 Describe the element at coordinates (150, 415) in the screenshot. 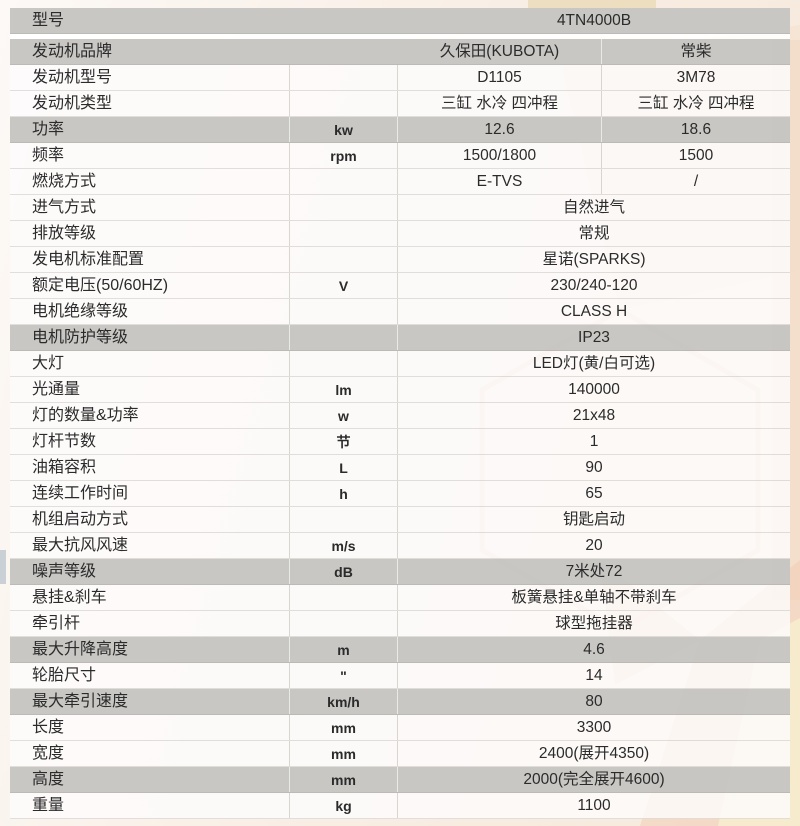

I see `spec-row-label: 灯的数量&功率` at that location.